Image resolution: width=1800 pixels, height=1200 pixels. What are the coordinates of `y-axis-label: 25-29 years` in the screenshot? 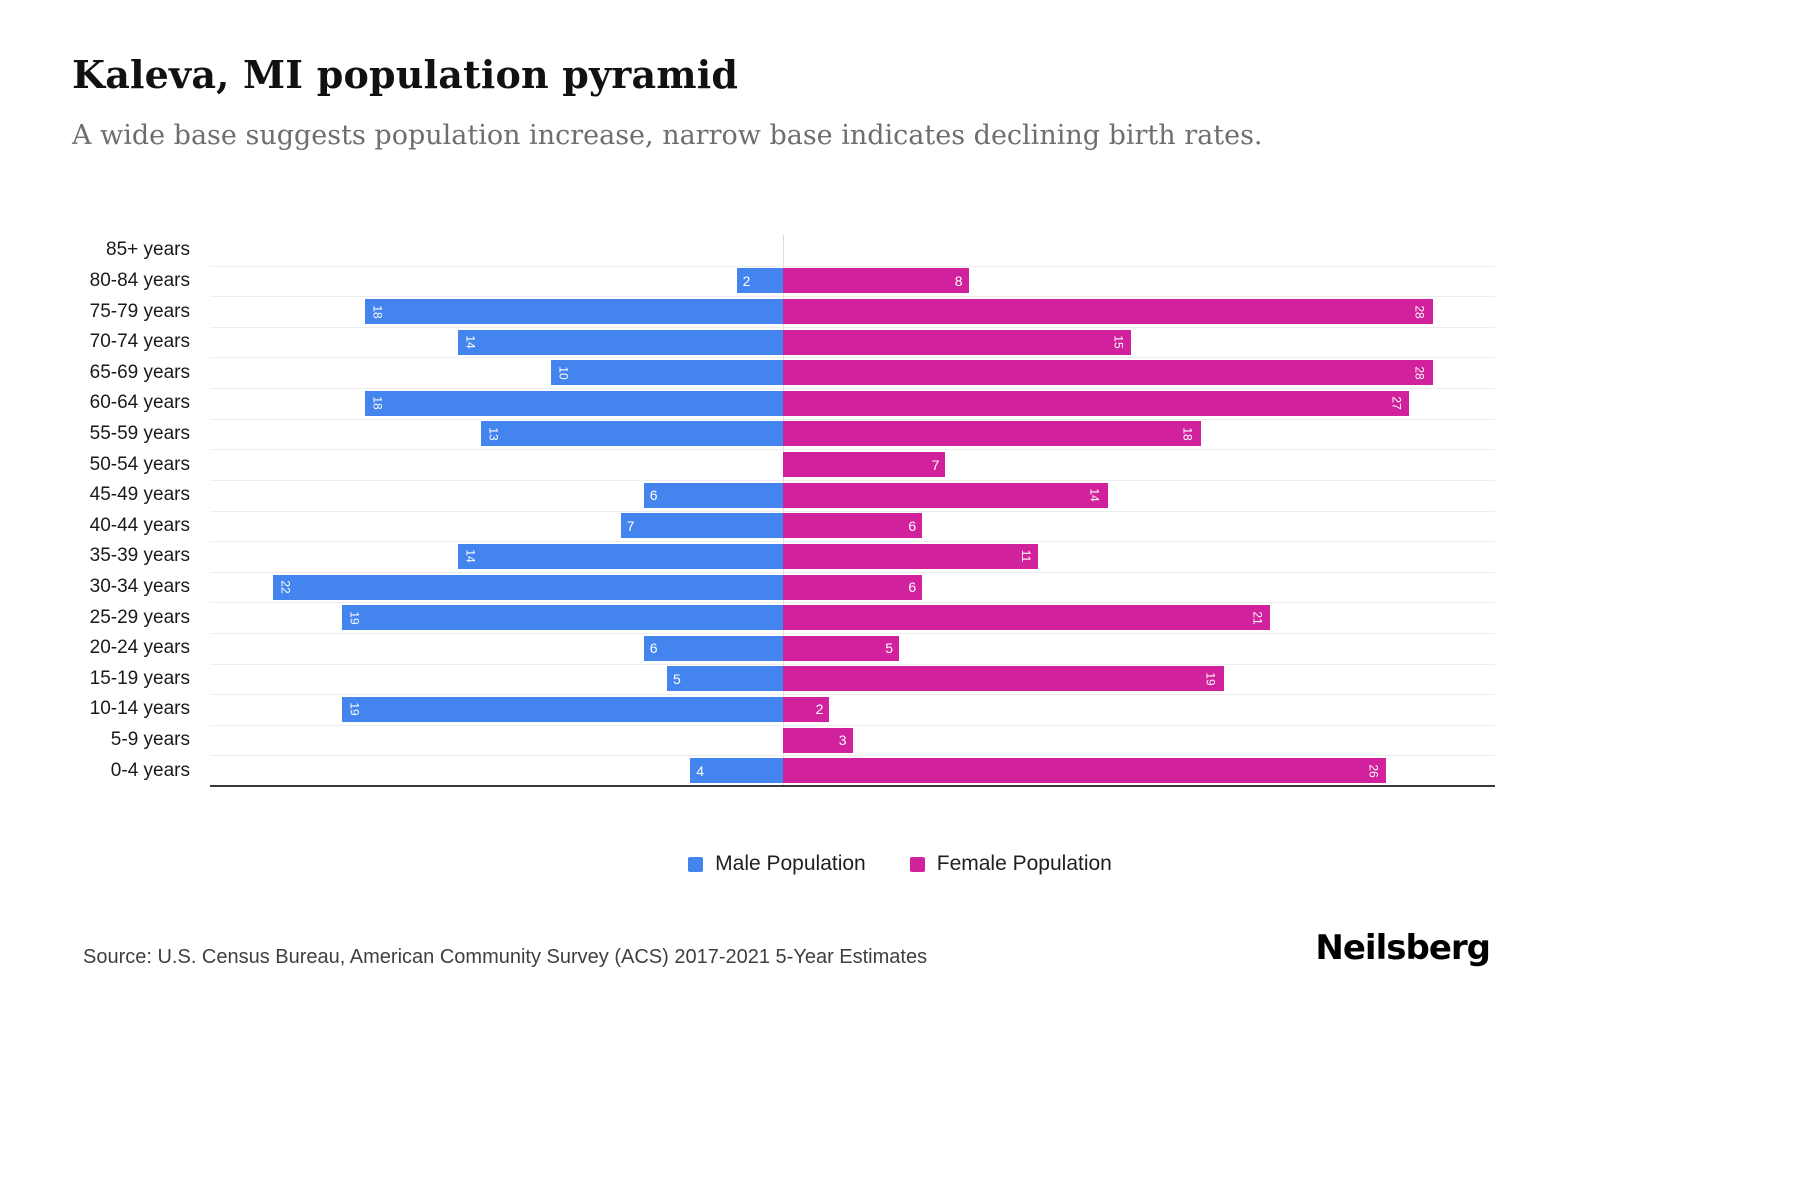 It's located at (139, 617).